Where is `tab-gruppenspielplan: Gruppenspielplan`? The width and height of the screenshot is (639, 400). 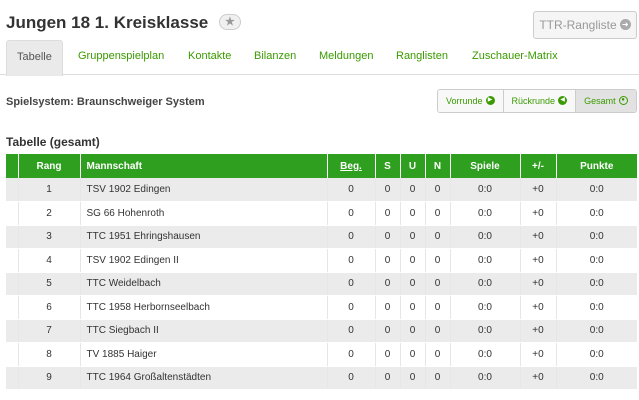 tab-gruppenspielplan: Gruppenspielplan is located at coordinates (121, 56).